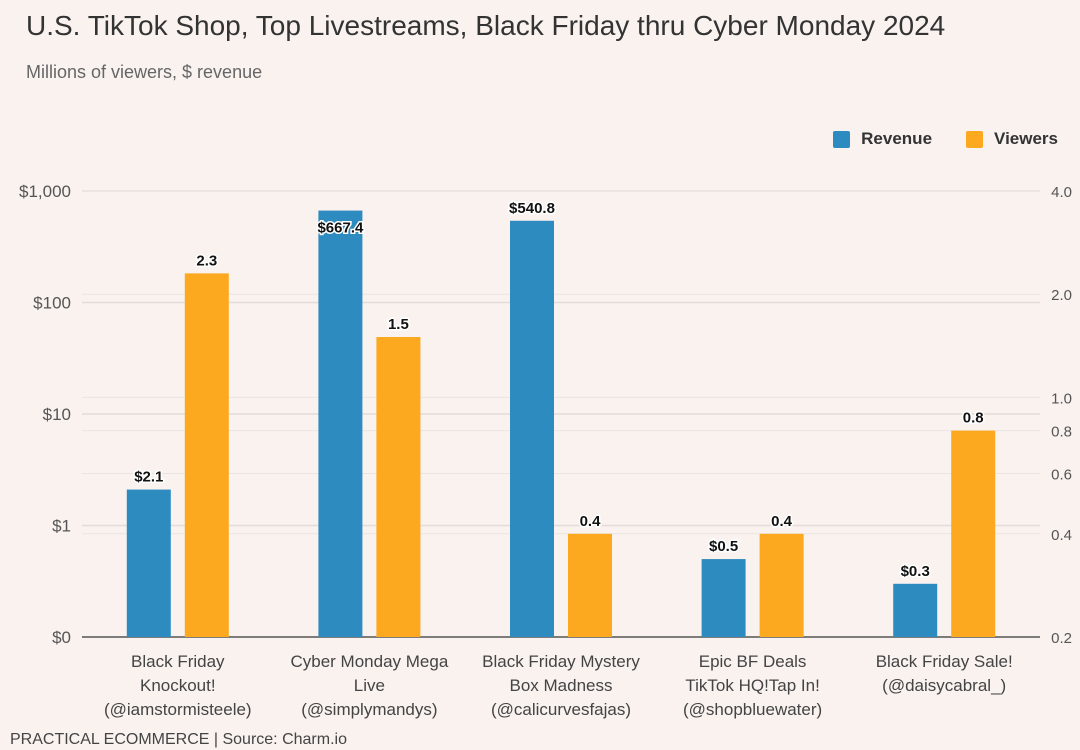  I want to click on legend-swatch-revenue, so click(842, 139).